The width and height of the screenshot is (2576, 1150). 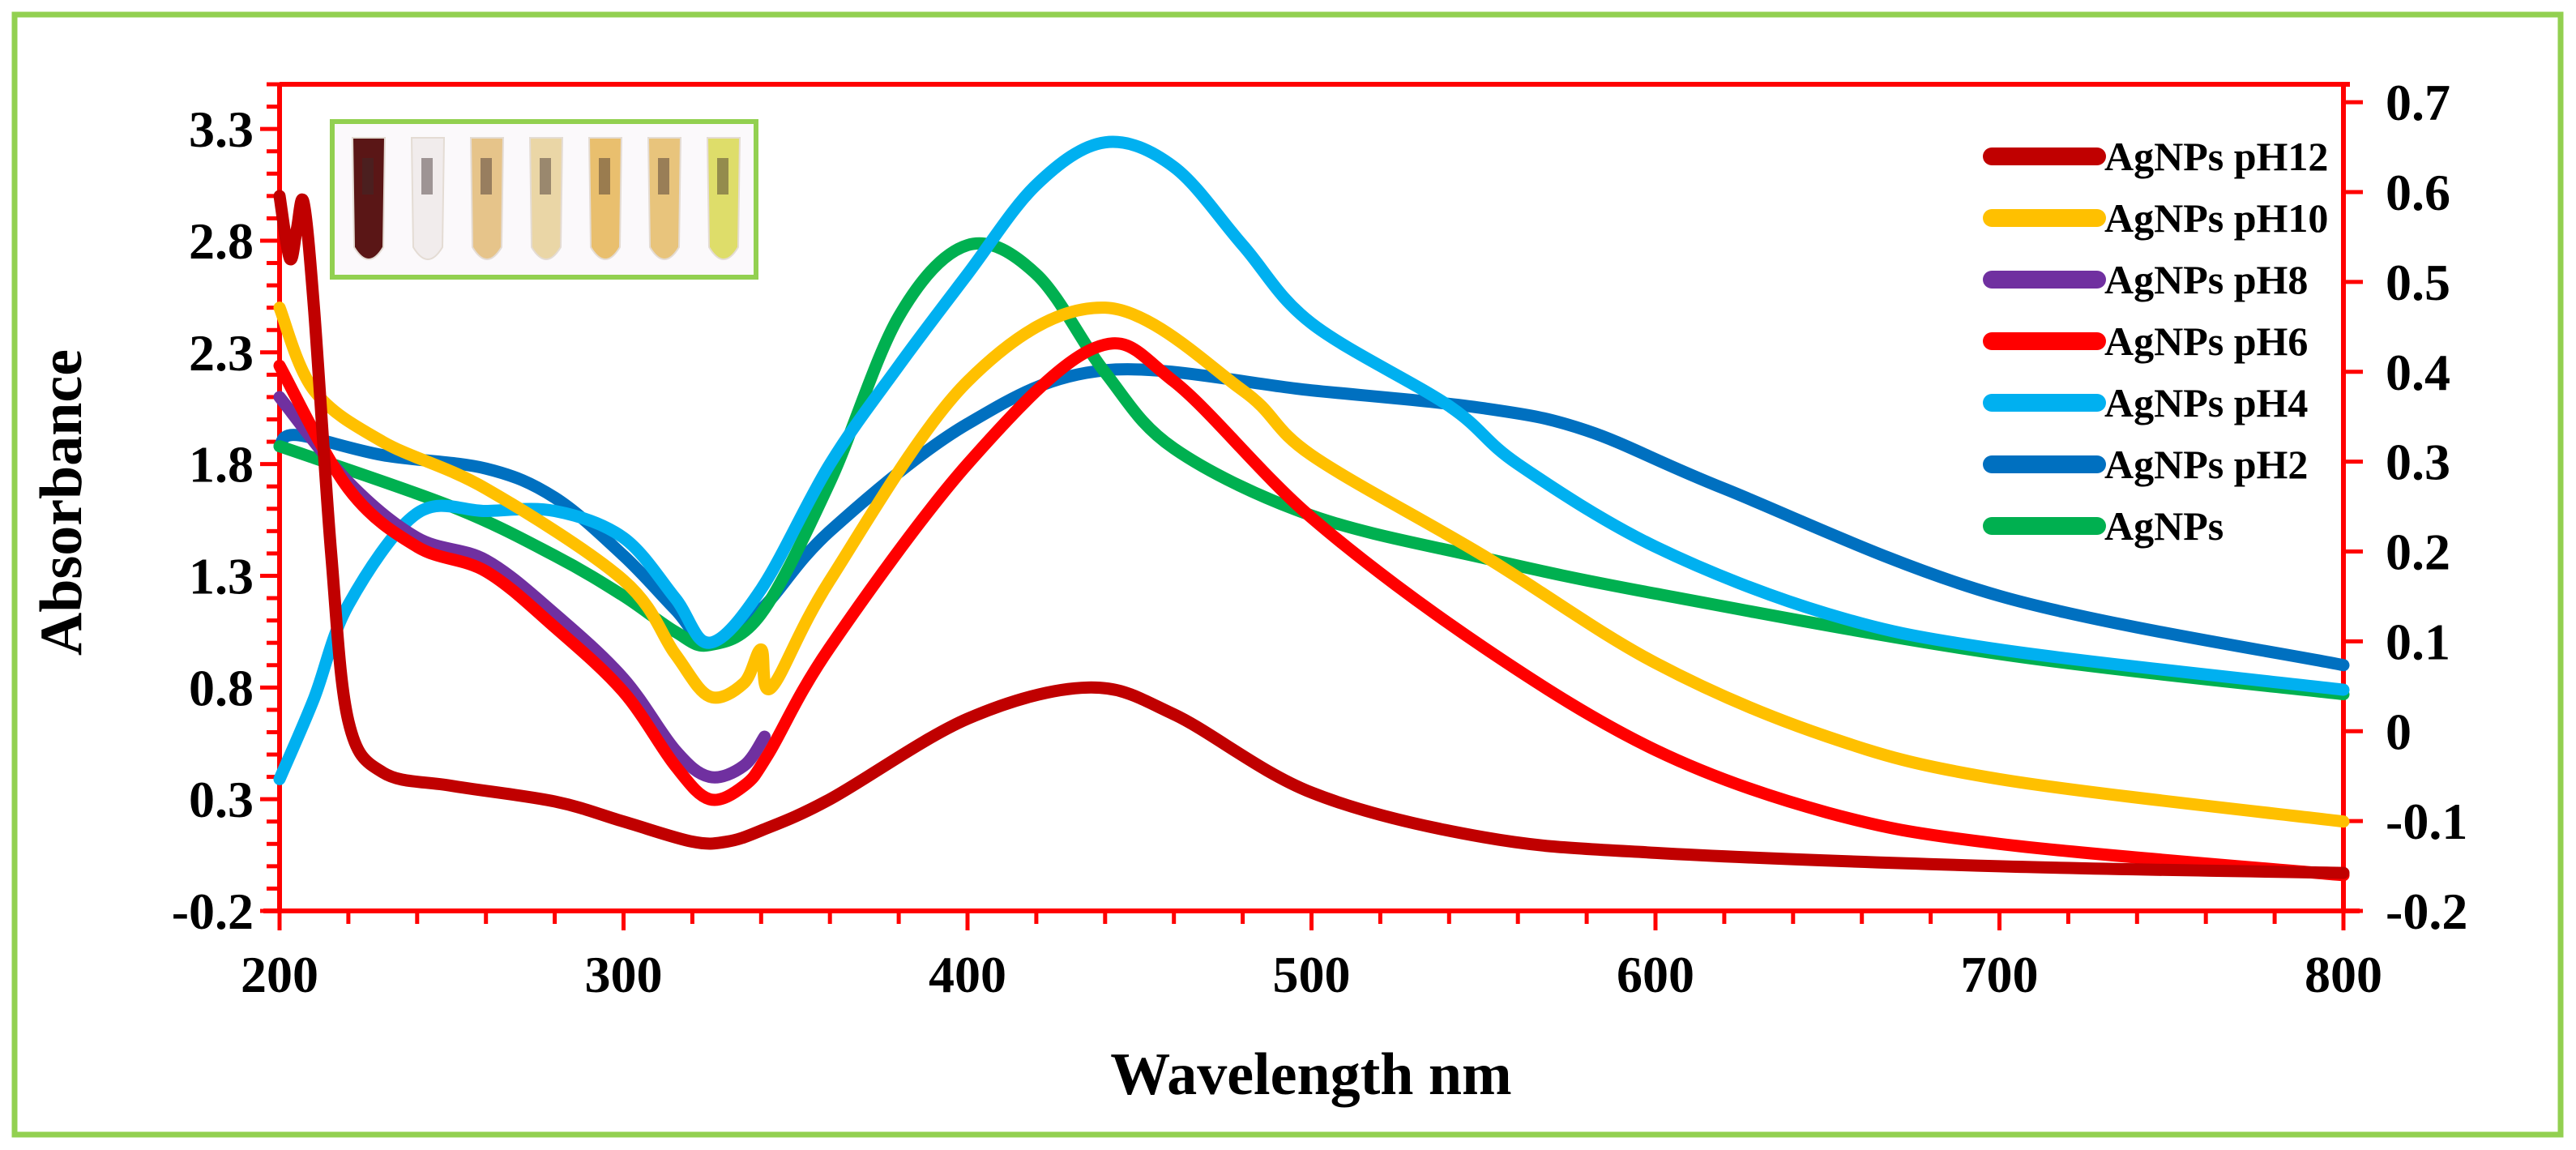 What do you see at coordinates (1312, 974) in the screenshot?
I see `x-tick-label: 500` at bounding box center [1312, 974].